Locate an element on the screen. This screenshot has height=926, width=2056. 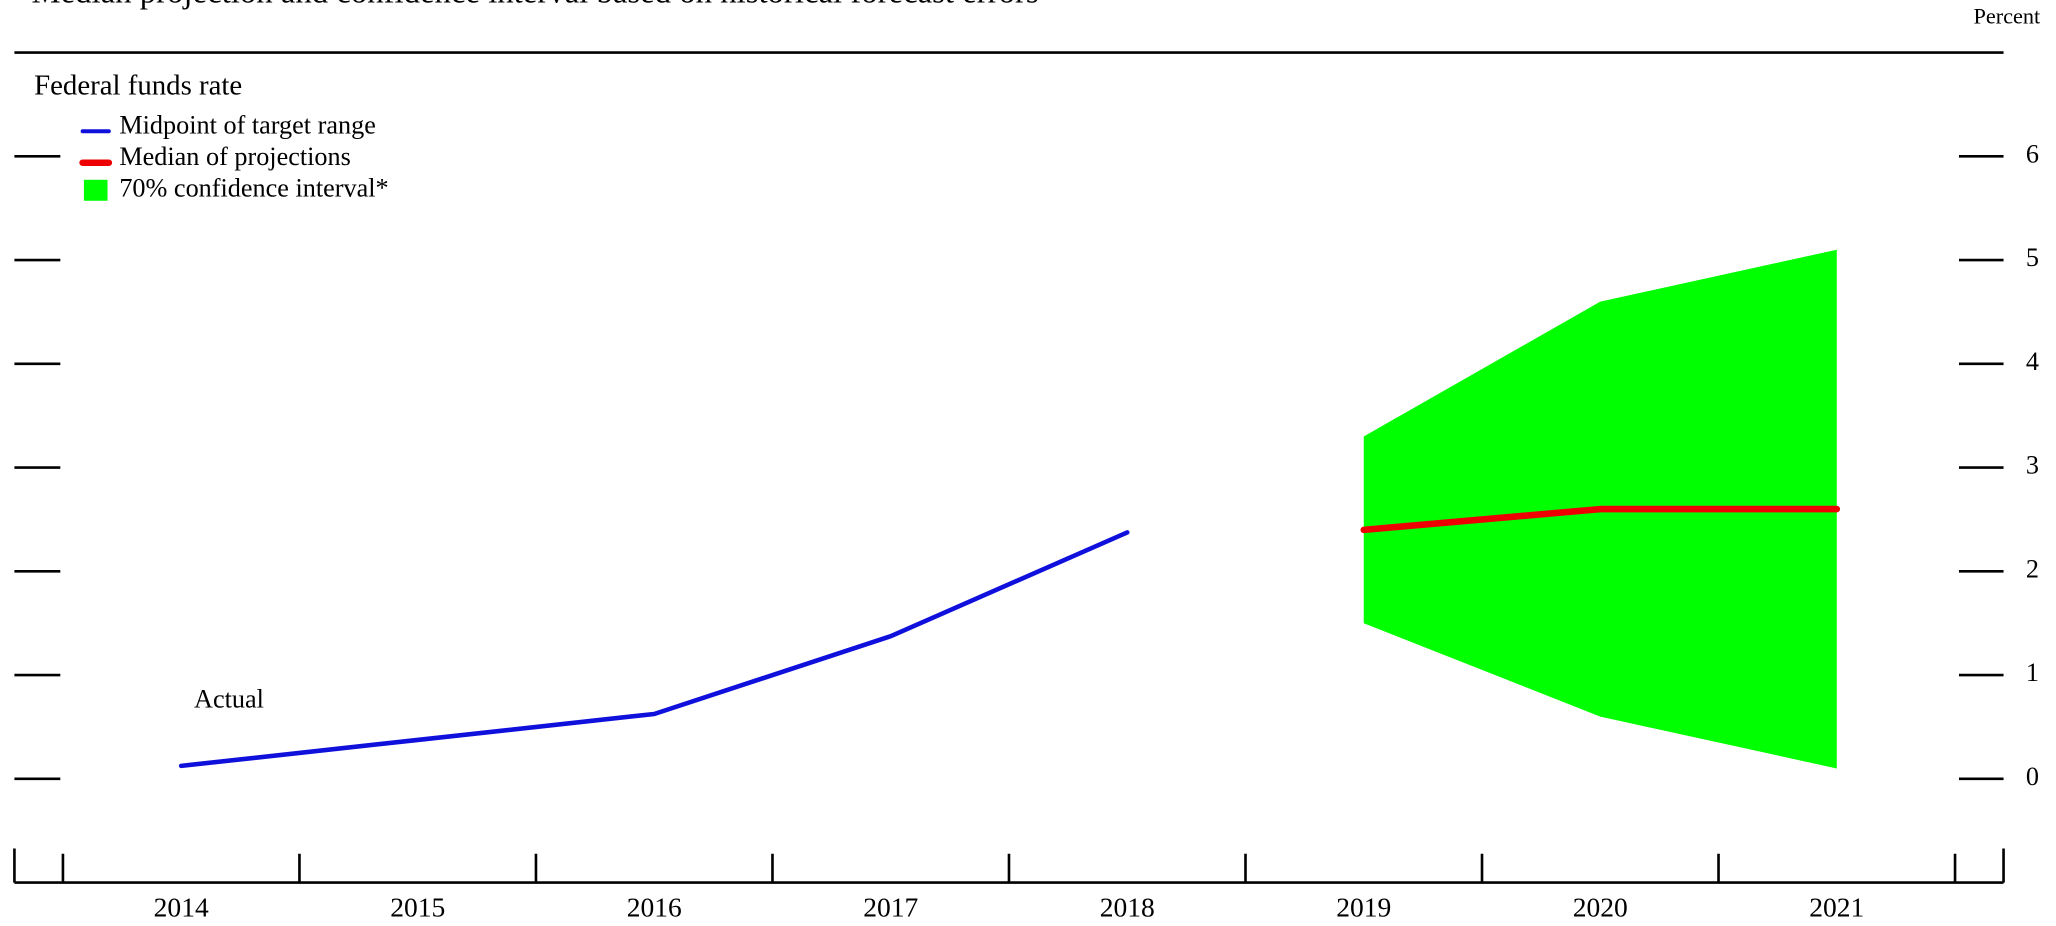
legend-label: Midpoint of target range is located at coordinates (247, 124).